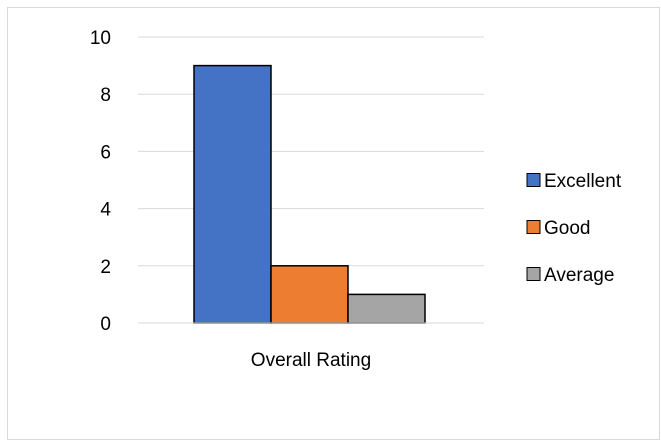 This screenshot has height=446, width=661. What do you see at coordinates (309, 294) in the screenshot?
I see `bar-good` at bounding box center [309, 294].